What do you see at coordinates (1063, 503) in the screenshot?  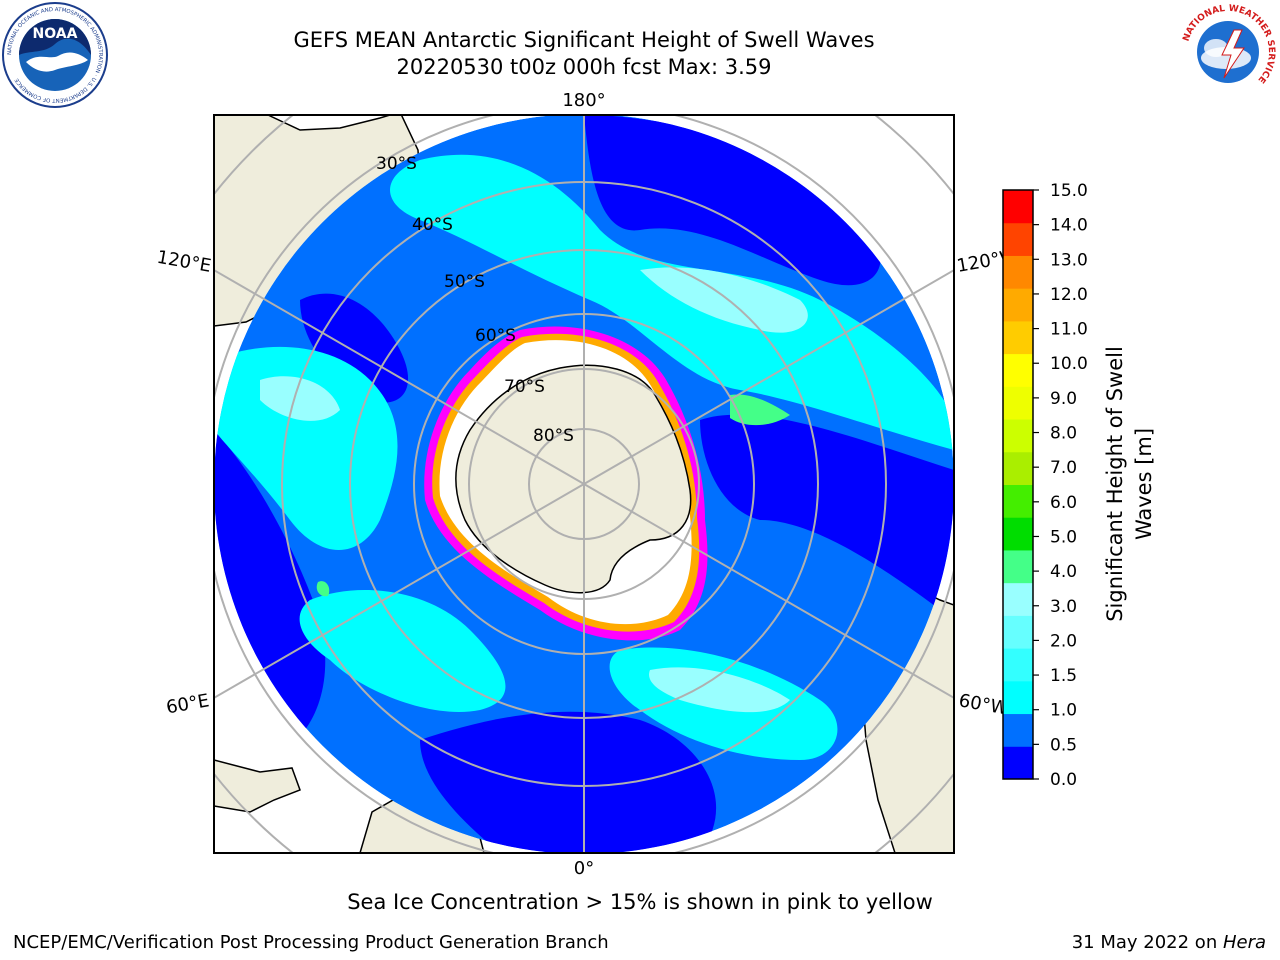 I see `colorbar-tick-label: 6.0` at bounding box center [1063, 503].